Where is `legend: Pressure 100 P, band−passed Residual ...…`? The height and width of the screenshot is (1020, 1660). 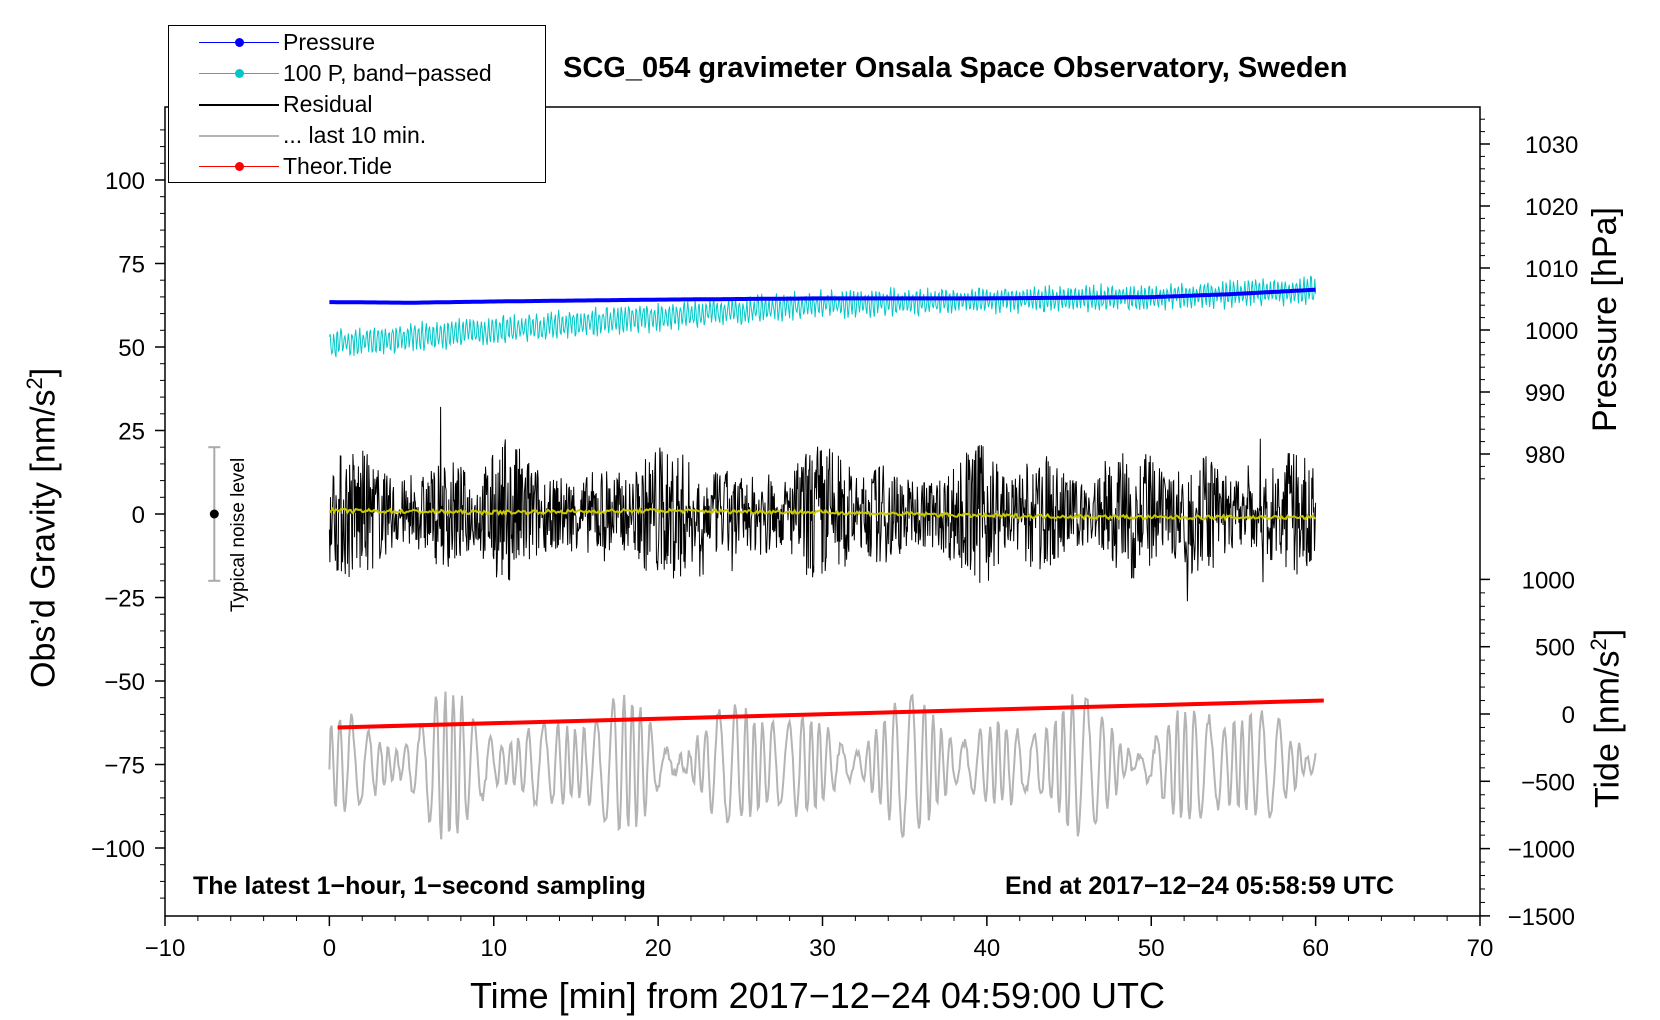
legend: Pressure 100 P, band−passed Residual ...… is located at coordinates (357, 104).